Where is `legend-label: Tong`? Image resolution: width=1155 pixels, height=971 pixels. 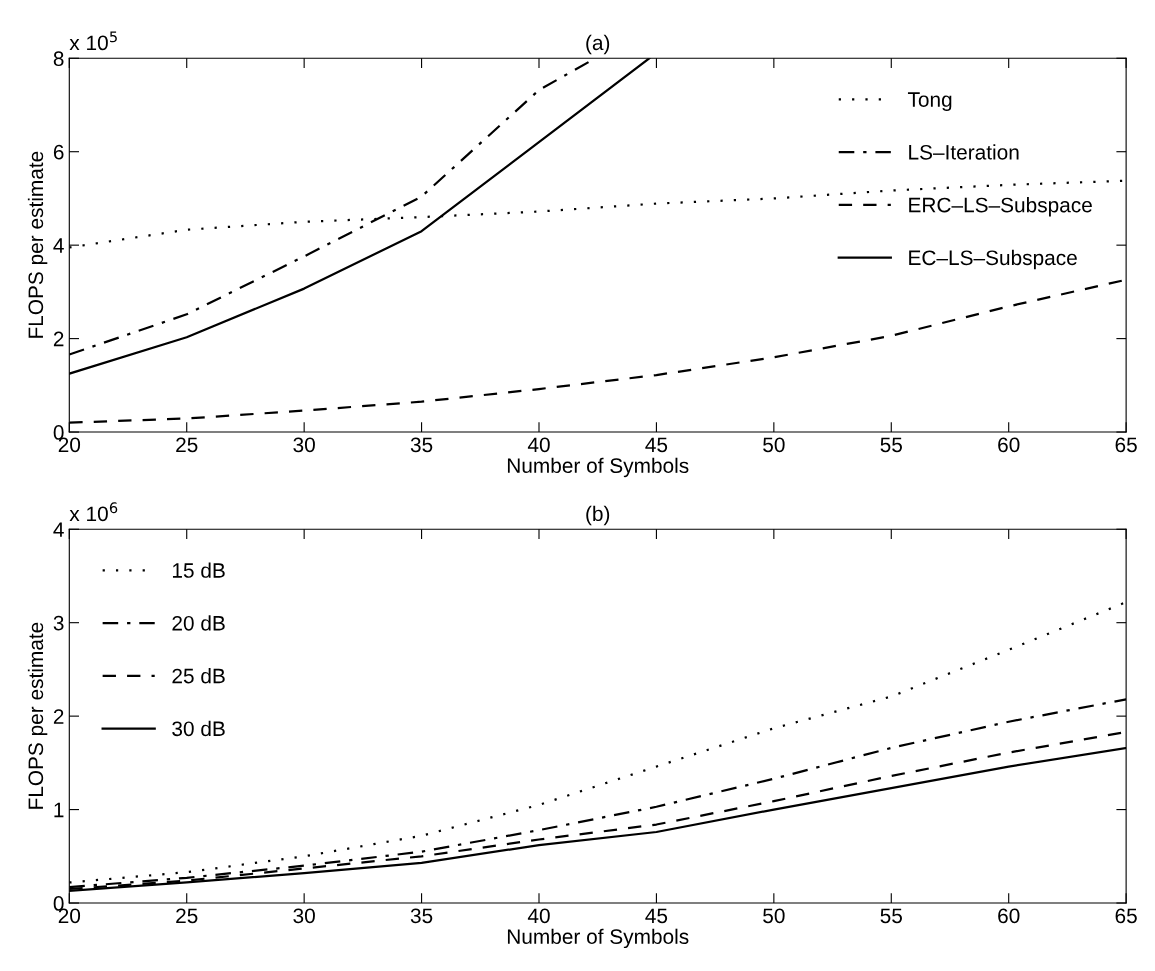
legend-label: Tong is located at coordinates (929, 102).